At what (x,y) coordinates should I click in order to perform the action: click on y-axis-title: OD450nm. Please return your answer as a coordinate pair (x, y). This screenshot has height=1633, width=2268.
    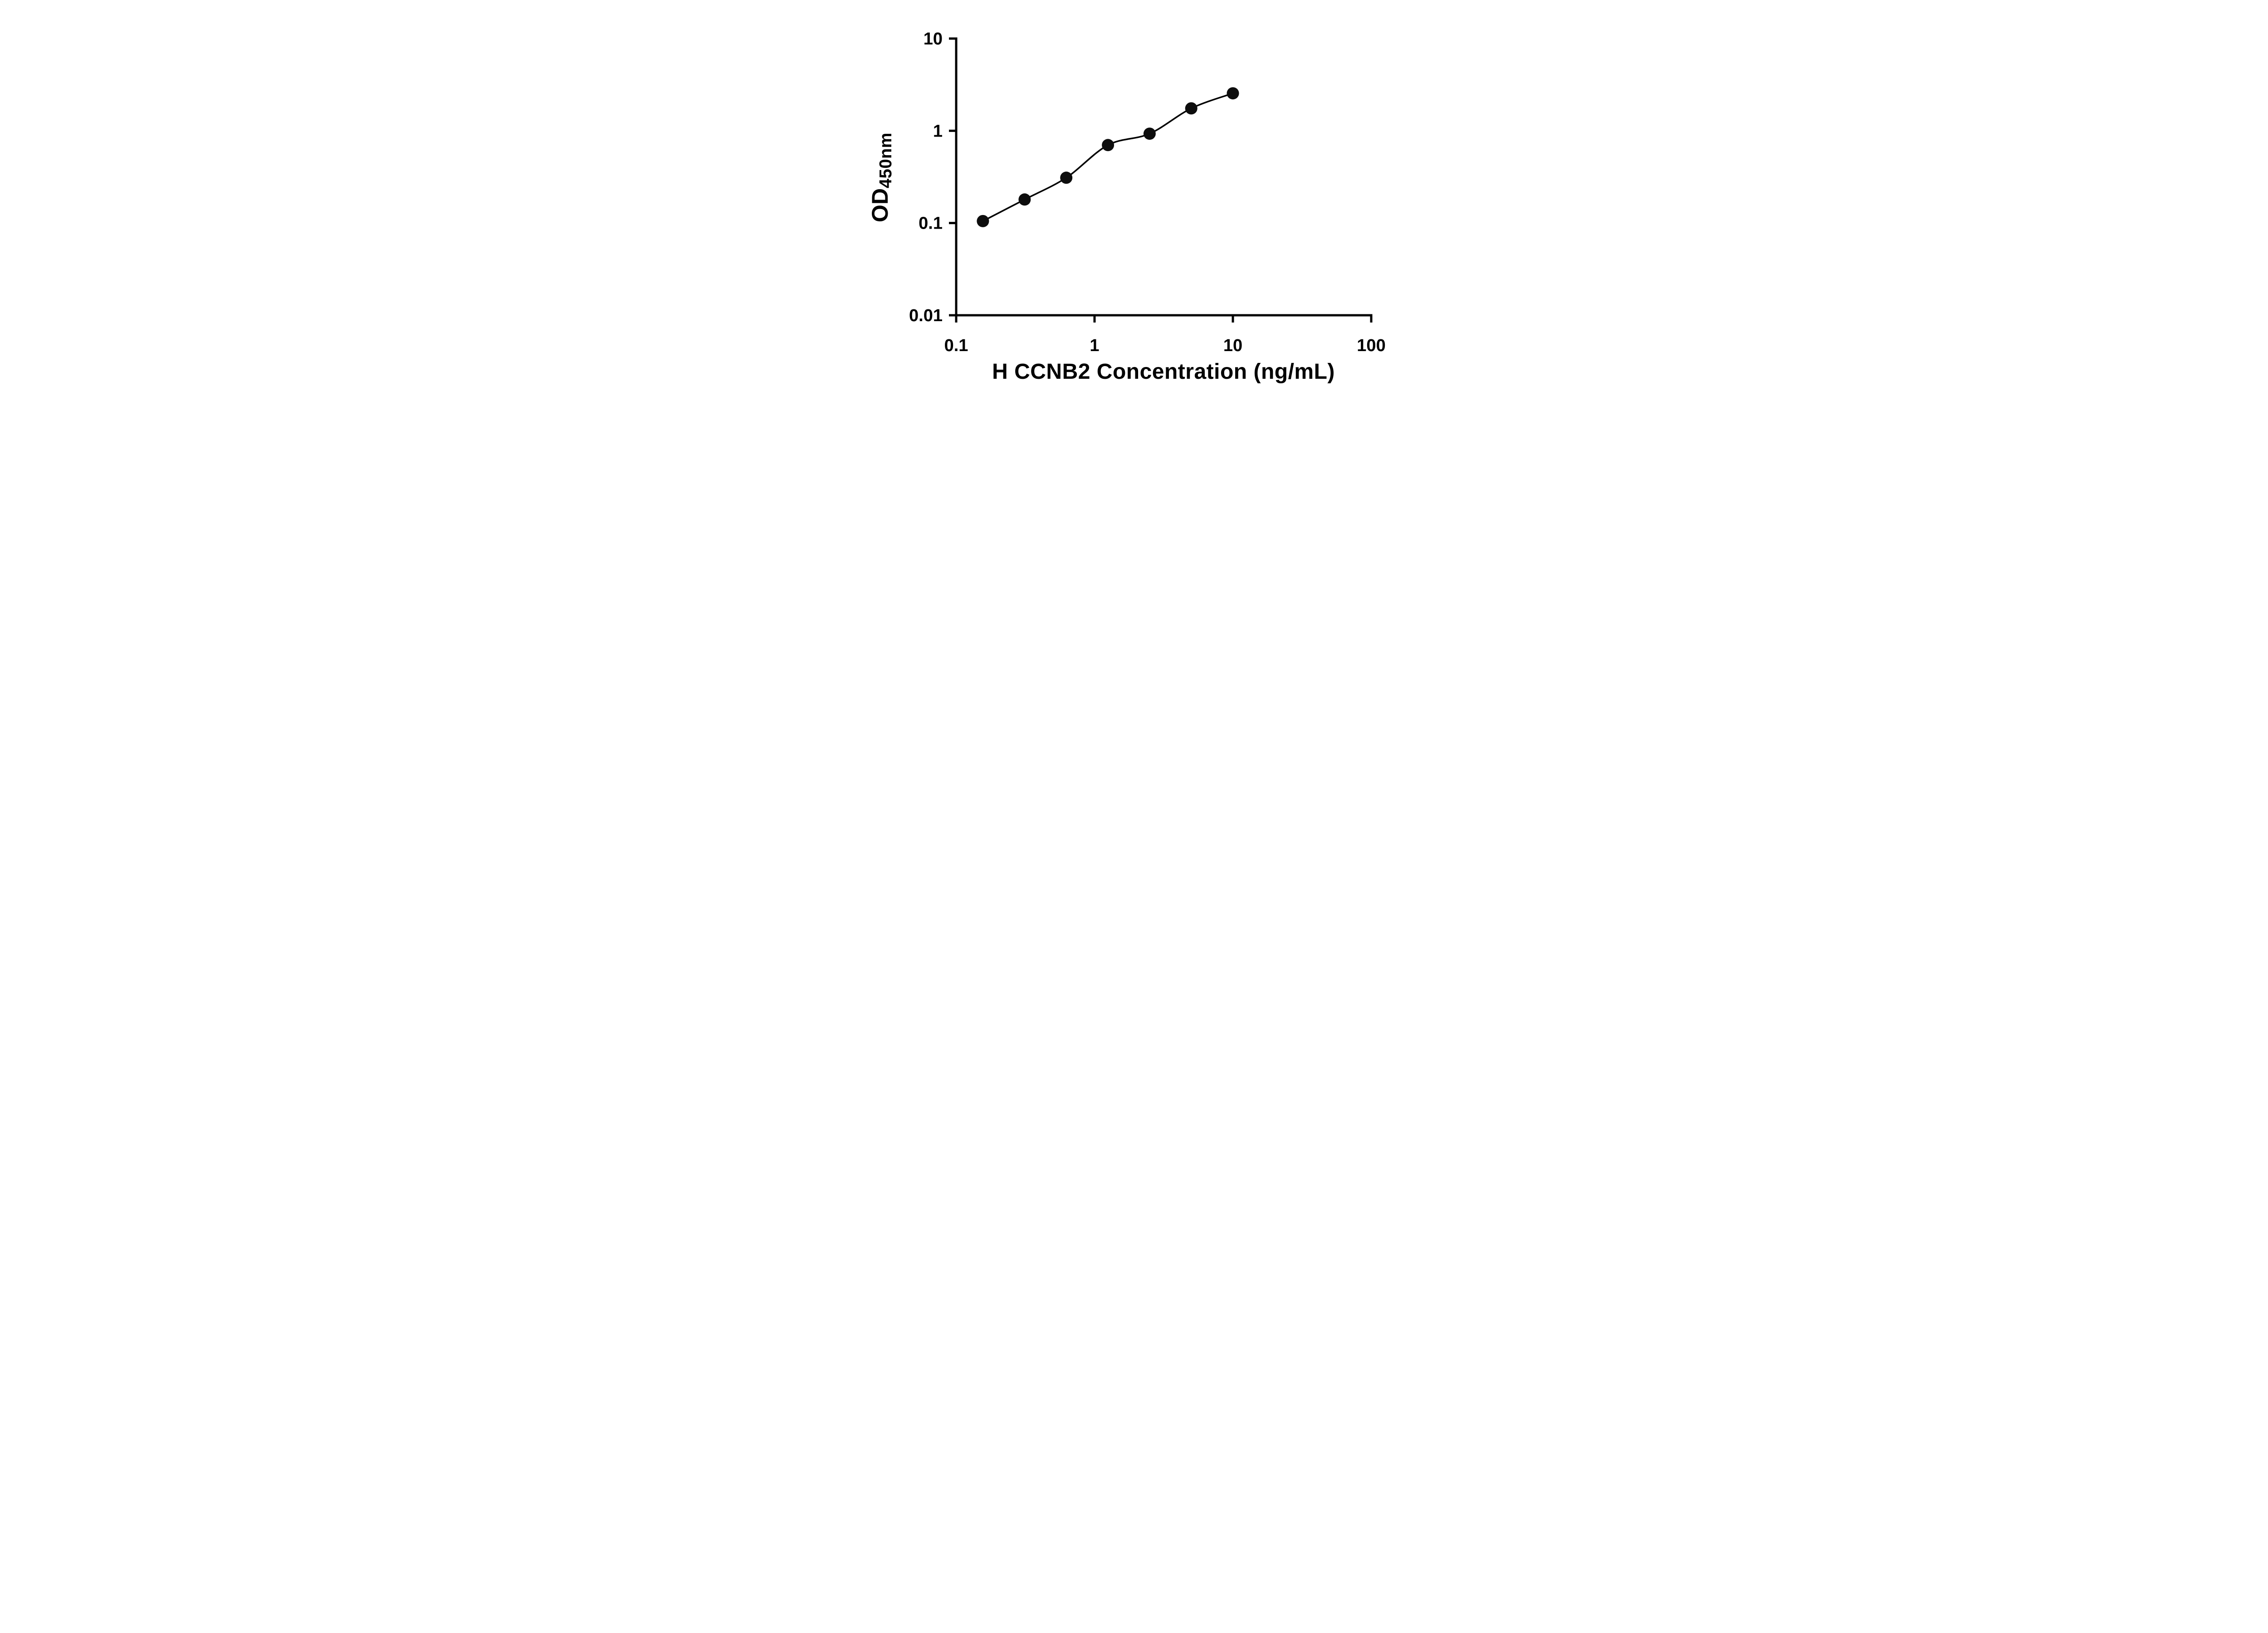
    Looking at the image, I should click on (880, 177).